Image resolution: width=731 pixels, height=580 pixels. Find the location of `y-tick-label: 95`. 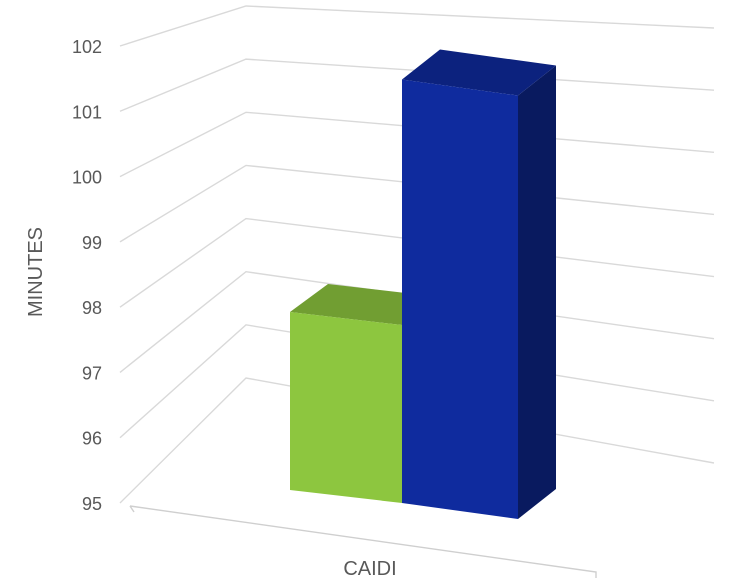

y-tick-label: 95 is located at coordinates (92, 504).